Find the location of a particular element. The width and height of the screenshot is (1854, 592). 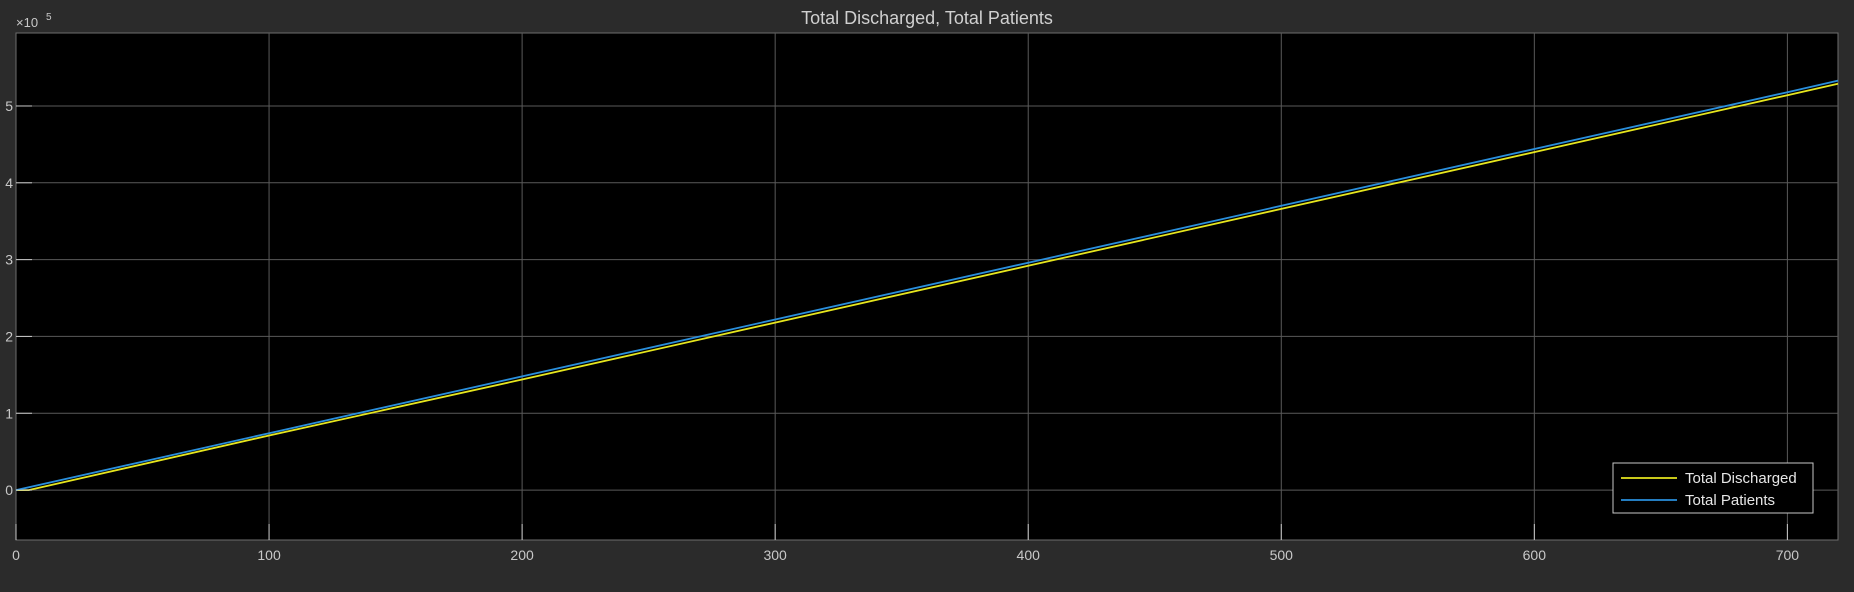

y-tick-label: 5 is located at coordinates (9, 106).